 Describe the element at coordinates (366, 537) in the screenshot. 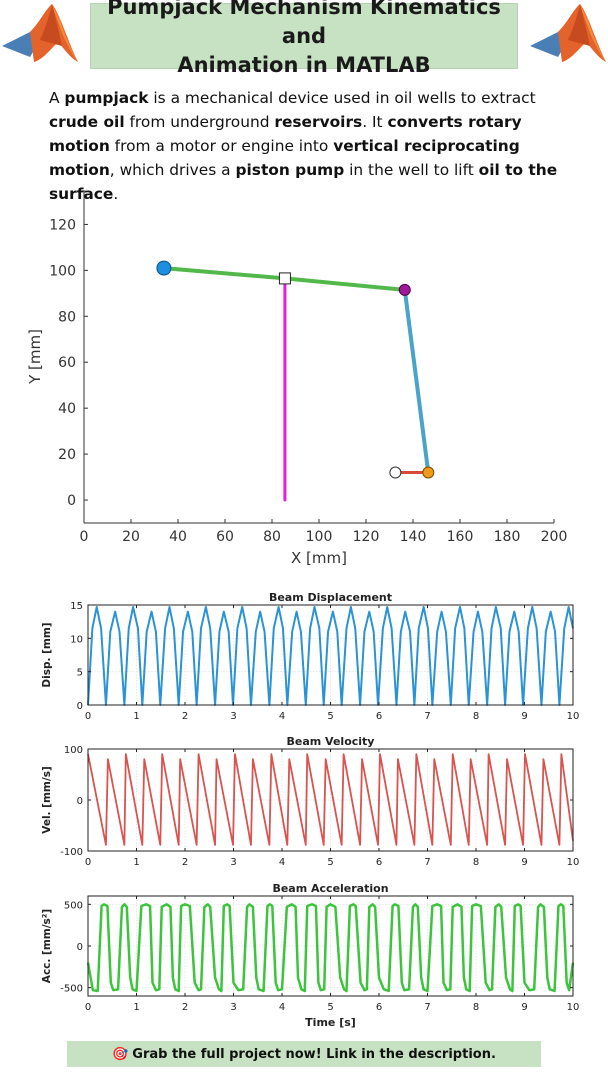

I see `x-tick-label: 120` at that location.